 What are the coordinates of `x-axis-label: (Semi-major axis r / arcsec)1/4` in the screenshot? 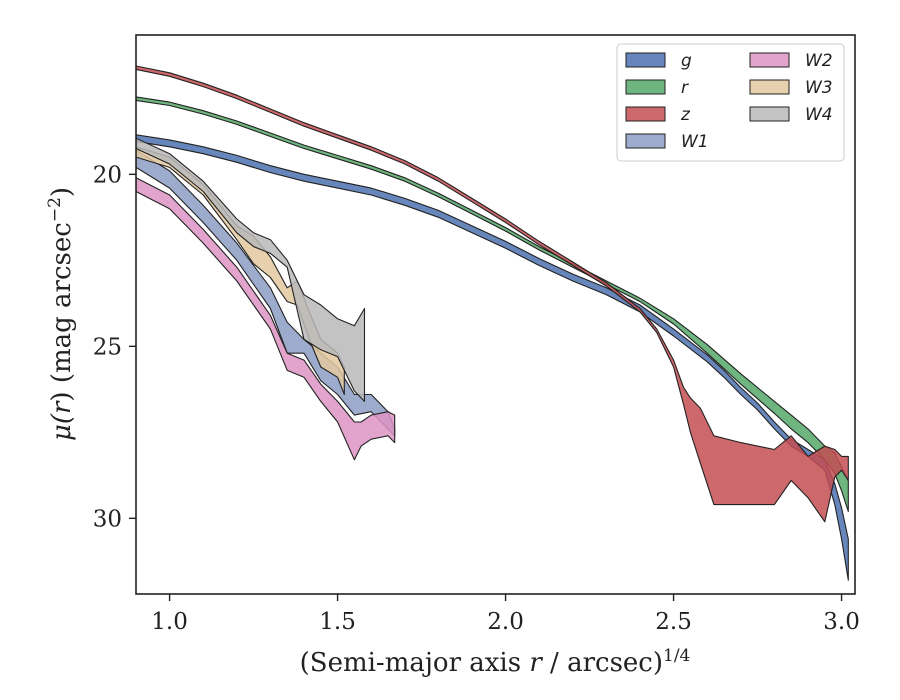 It's located at (495, 662).